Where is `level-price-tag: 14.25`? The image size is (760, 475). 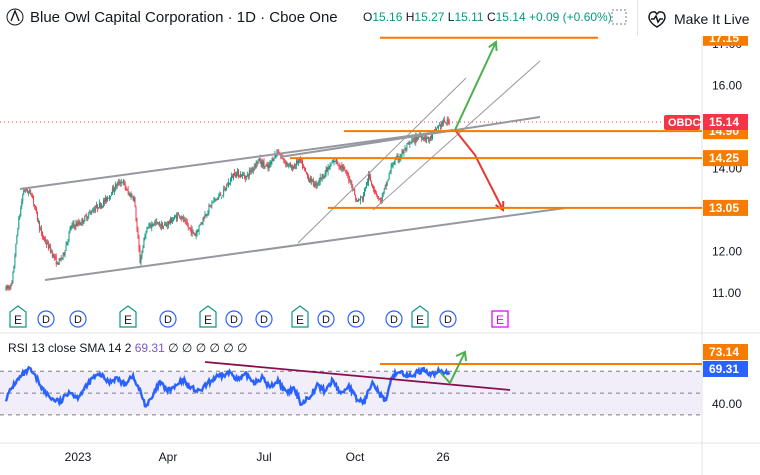 level-price-tag: 14.25 is located at coordinates (725, 158).